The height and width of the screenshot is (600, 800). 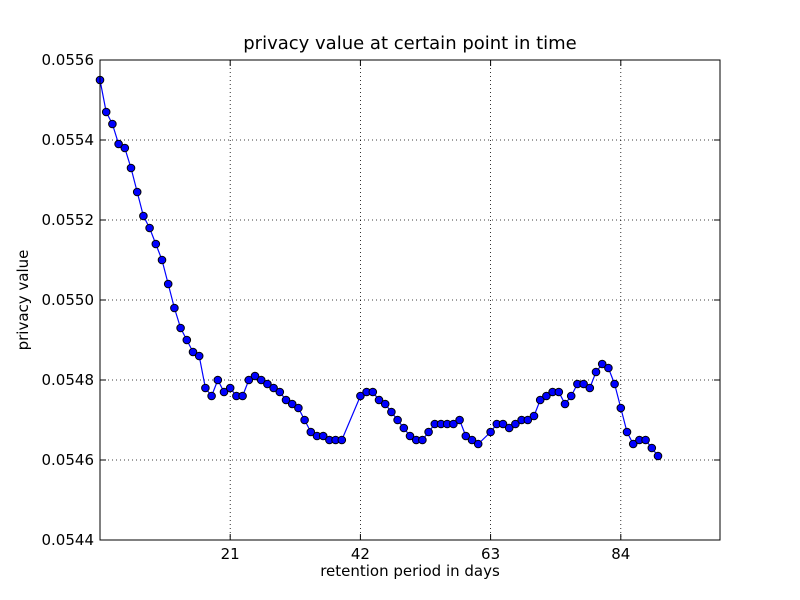 I want to click on chart-title: privacy value at certain point in time, so click(x=410, y=43).